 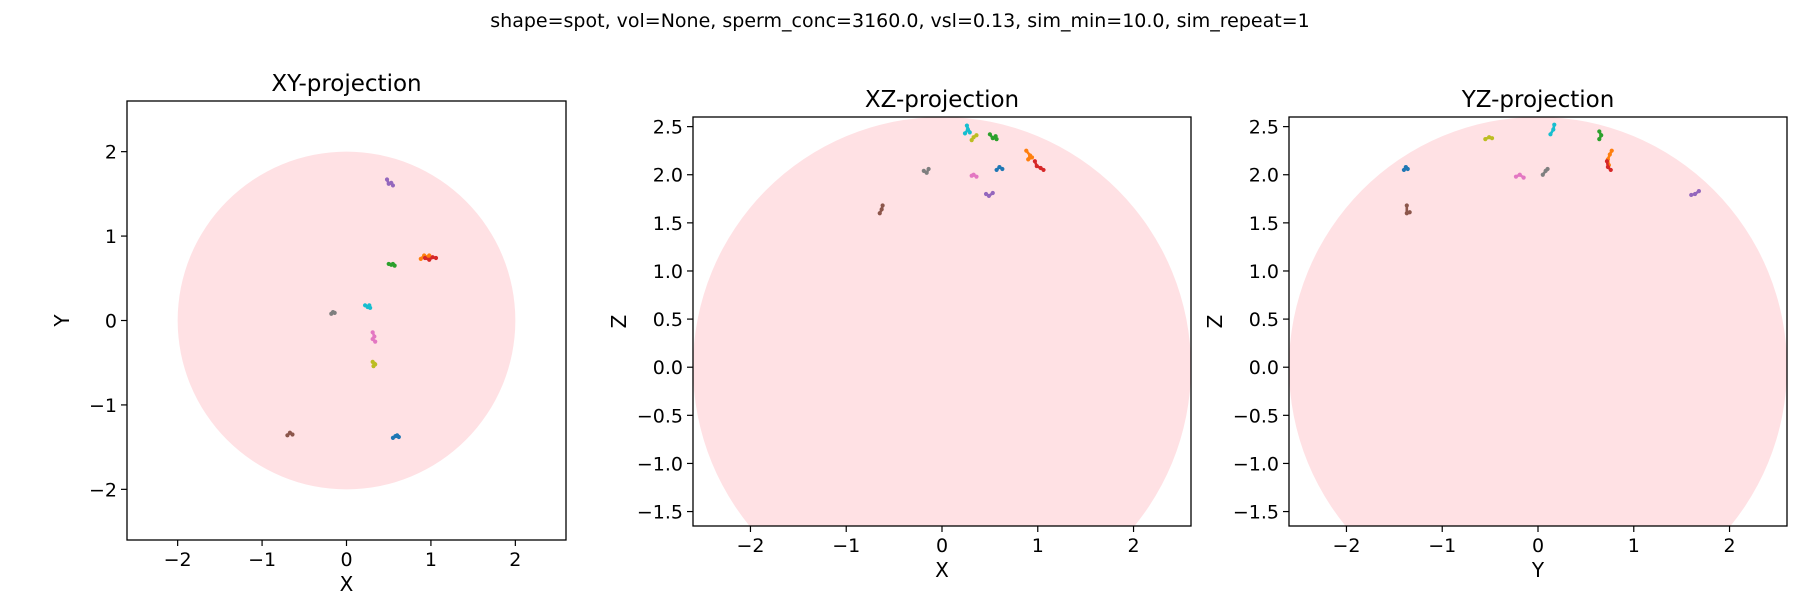 I want to click on plot-area, so click(x=346, y=320).